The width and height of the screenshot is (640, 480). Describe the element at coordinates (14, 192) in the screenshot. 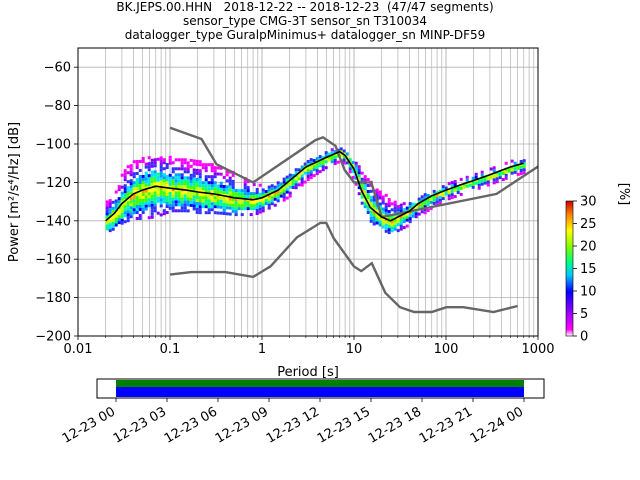

I see `y-axis-label: Power [m²/s⁴/Hz] [dB]` at that location.